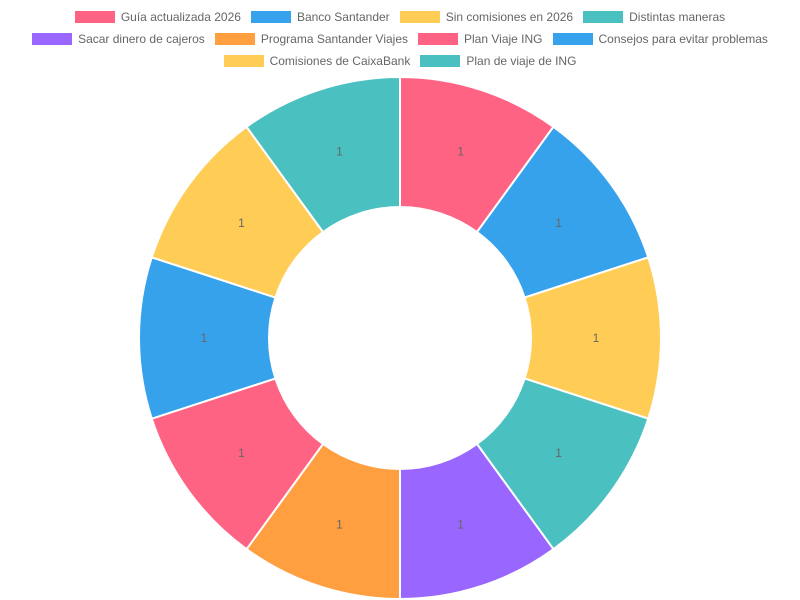  Describe the element at coordinates (343, 17) in the screenshot. I see `legend-label: Banco Santander` at that location.